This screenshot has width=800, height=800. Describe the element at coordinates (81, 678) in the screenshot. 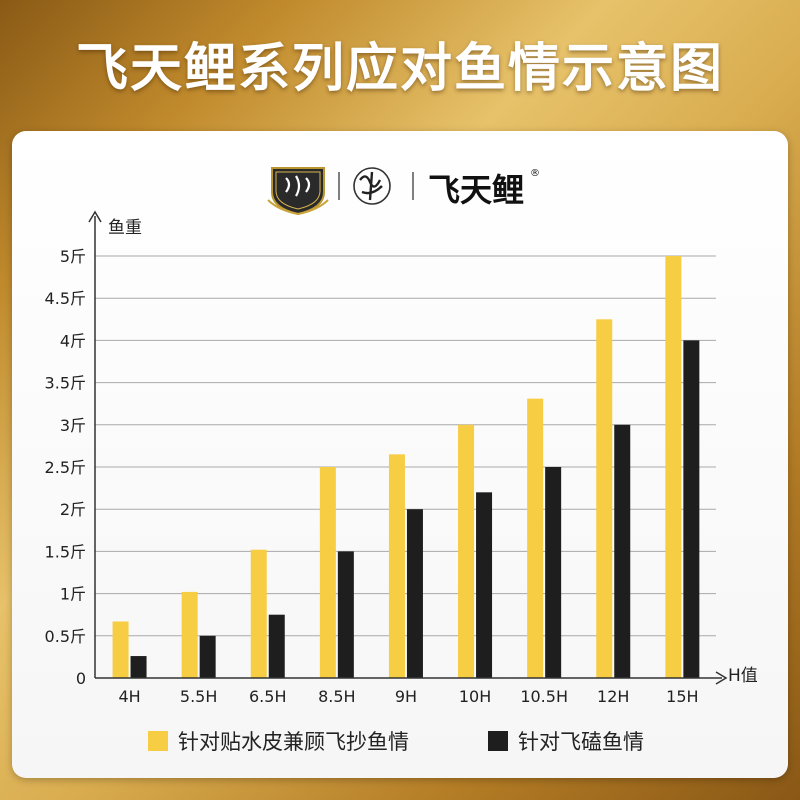

I see `y-tick-label: 0` at that location.